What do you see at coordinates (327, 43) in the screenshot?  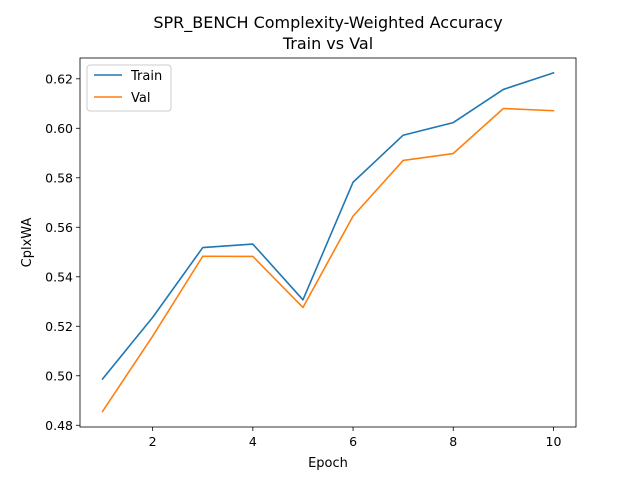 I see `chart-subtitle: Train vs Val` at bounding box center [327, 43].